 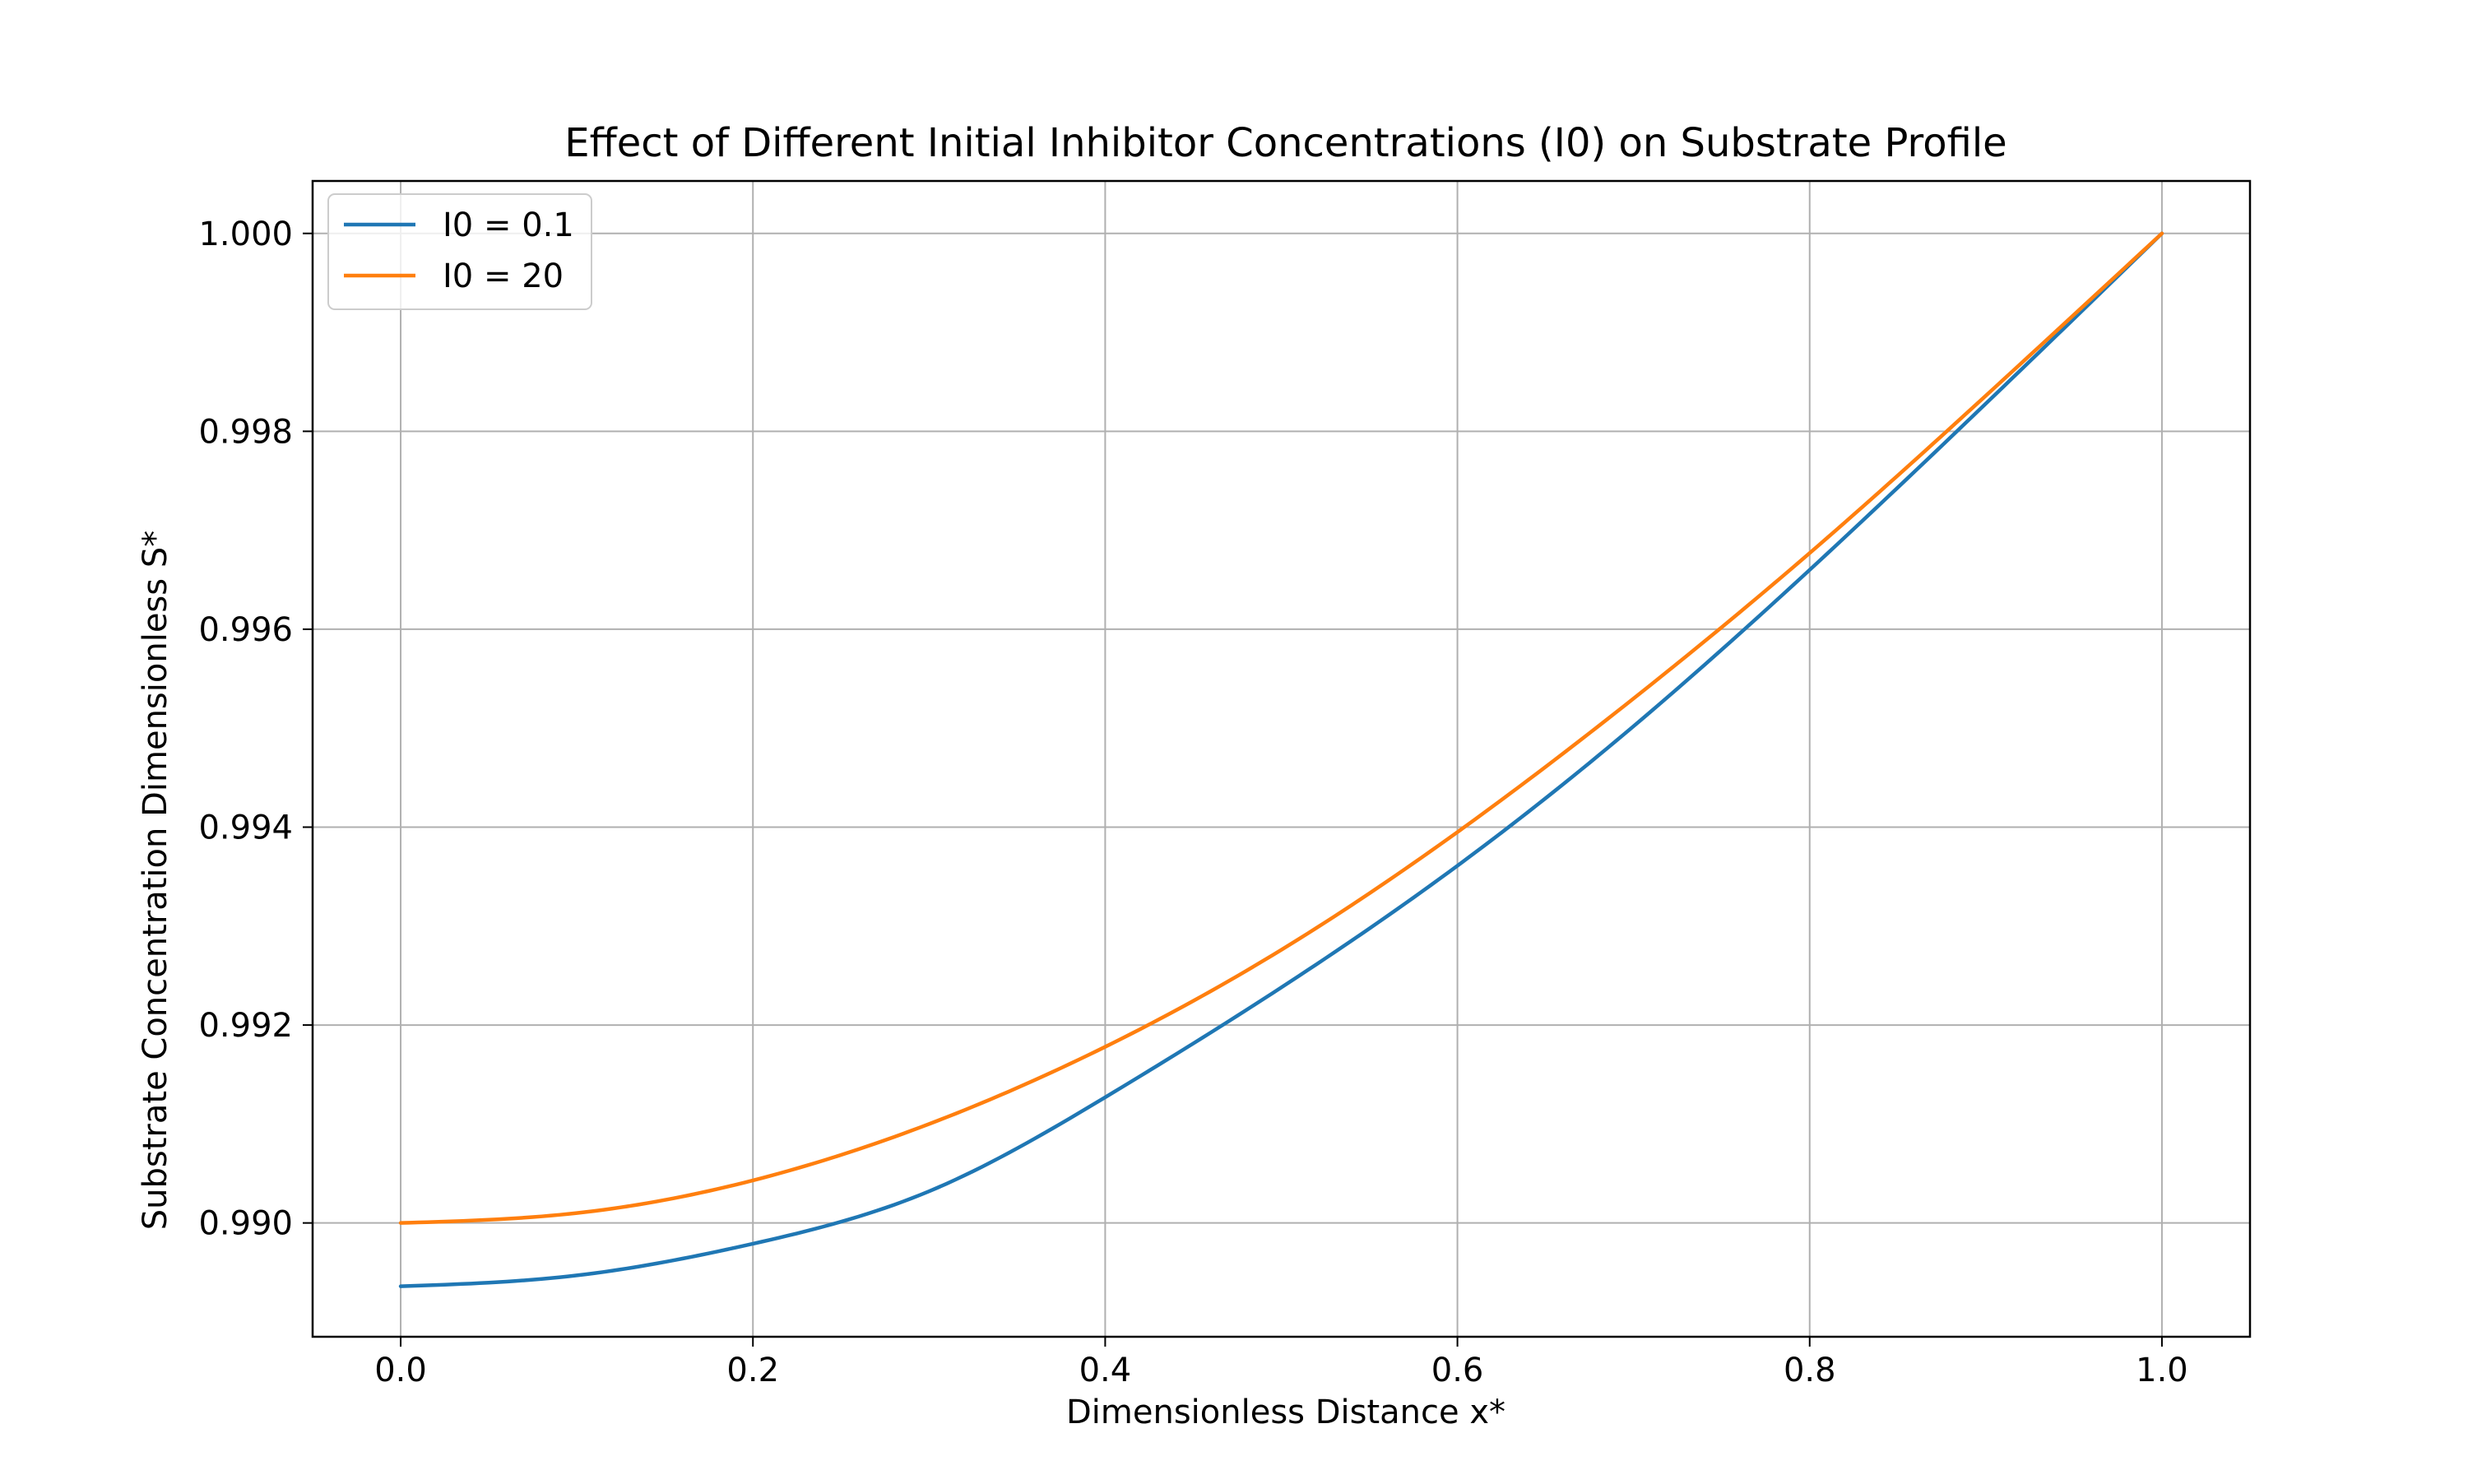 What do you see at coordinates (459, 251) in the screenshot?
I see `legend: I0 = 0.1 I0 = 20` at bounding box center [459, 251].